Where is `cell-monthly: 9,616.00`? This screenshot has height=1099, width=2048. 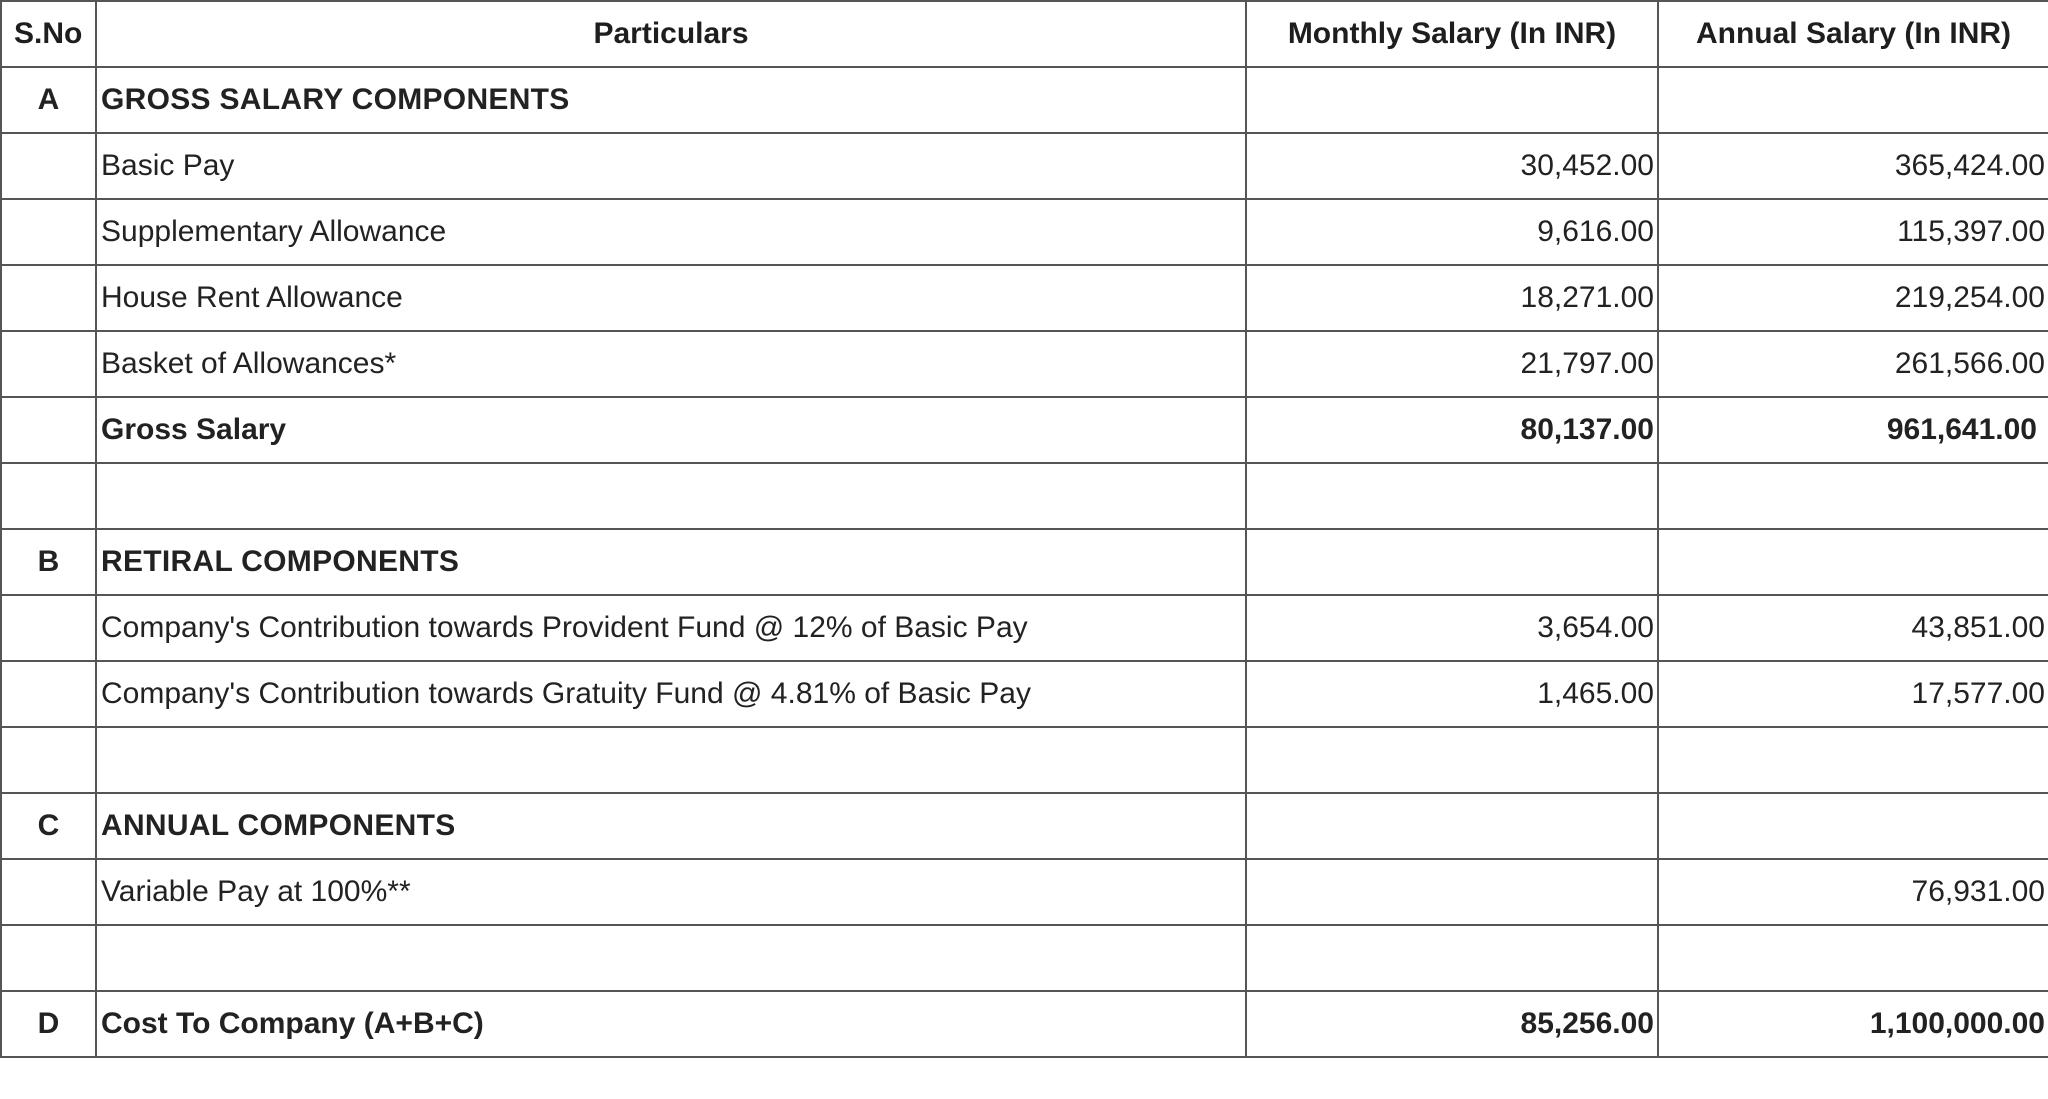 cell-monthly: 9,616.00 is located at coordinates (1452, 232).